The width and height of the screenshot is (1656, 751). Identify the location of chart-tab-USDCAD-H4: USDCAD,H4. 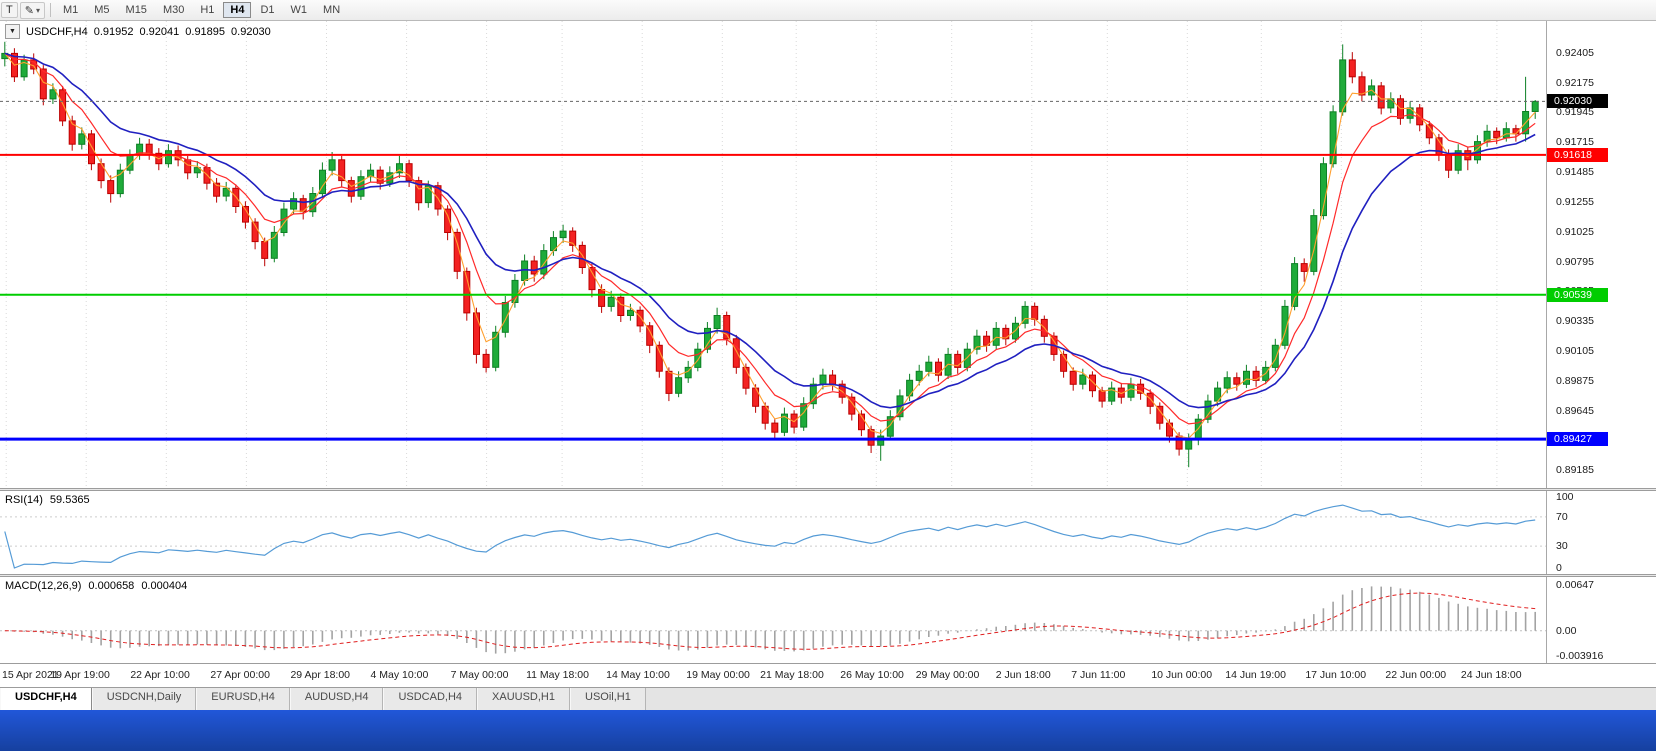
(430, 699).